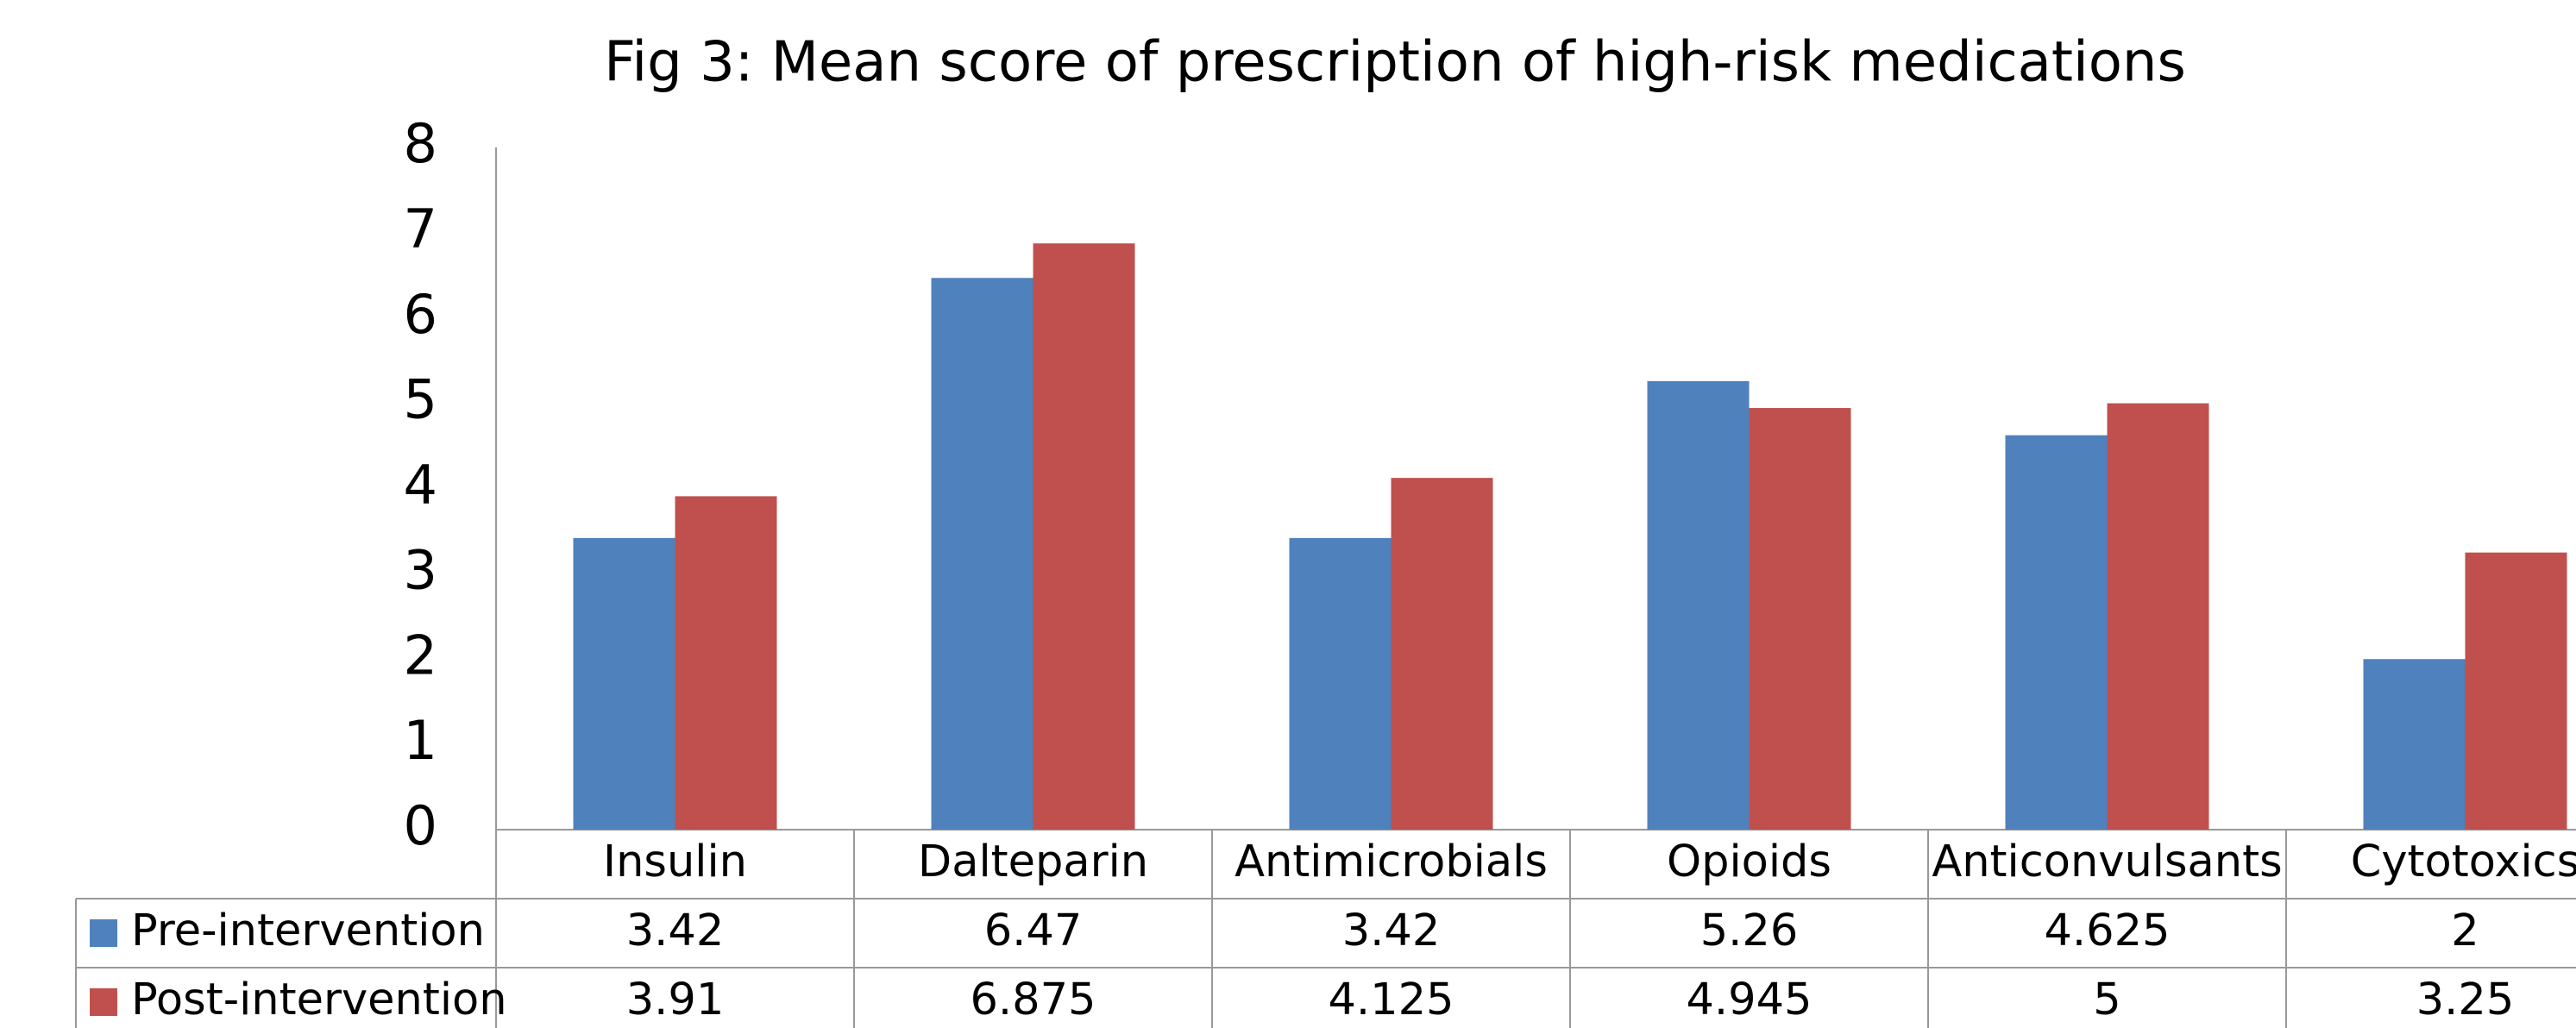  I want to click on table-value: 4.625, so click(2107, 931).